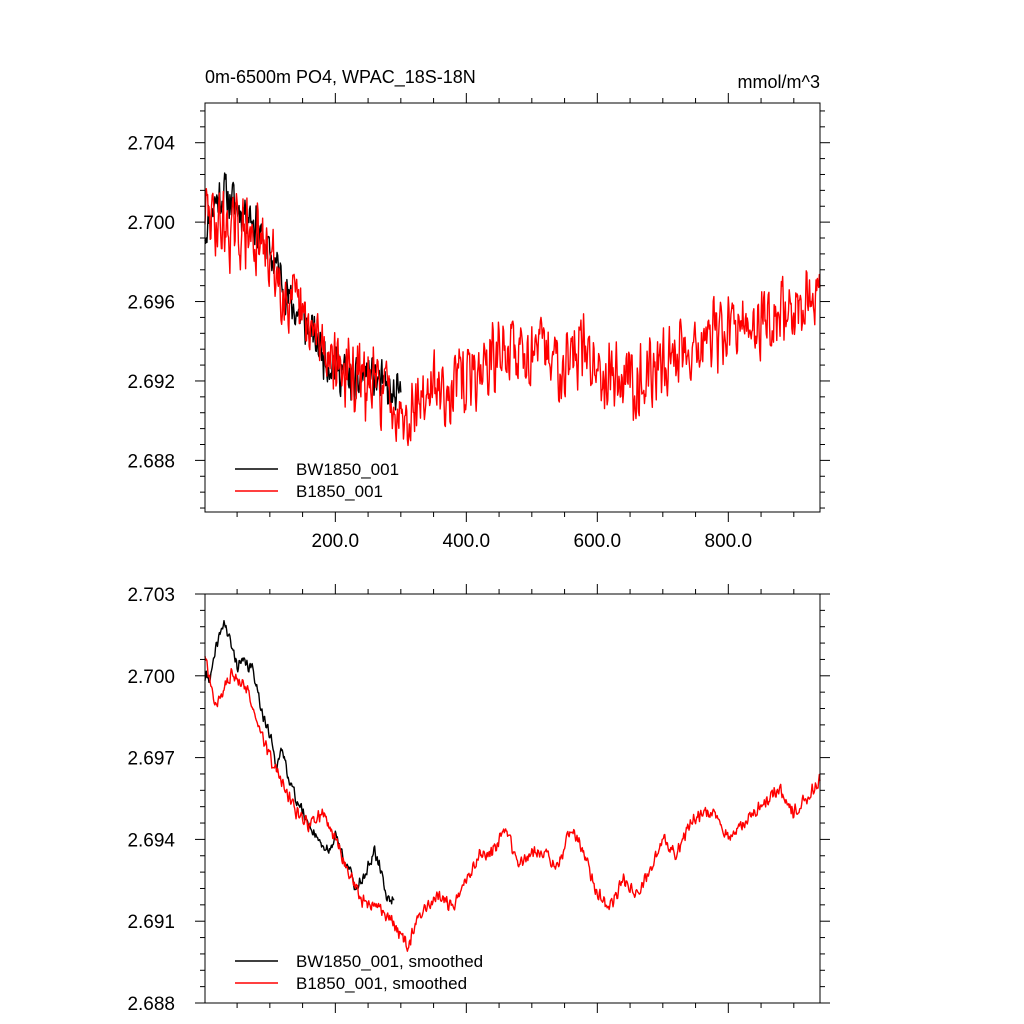 The width and height of the screenshot is (1024, 1024). I want to click on x-tick-label: 200.0, so click(336, 541).